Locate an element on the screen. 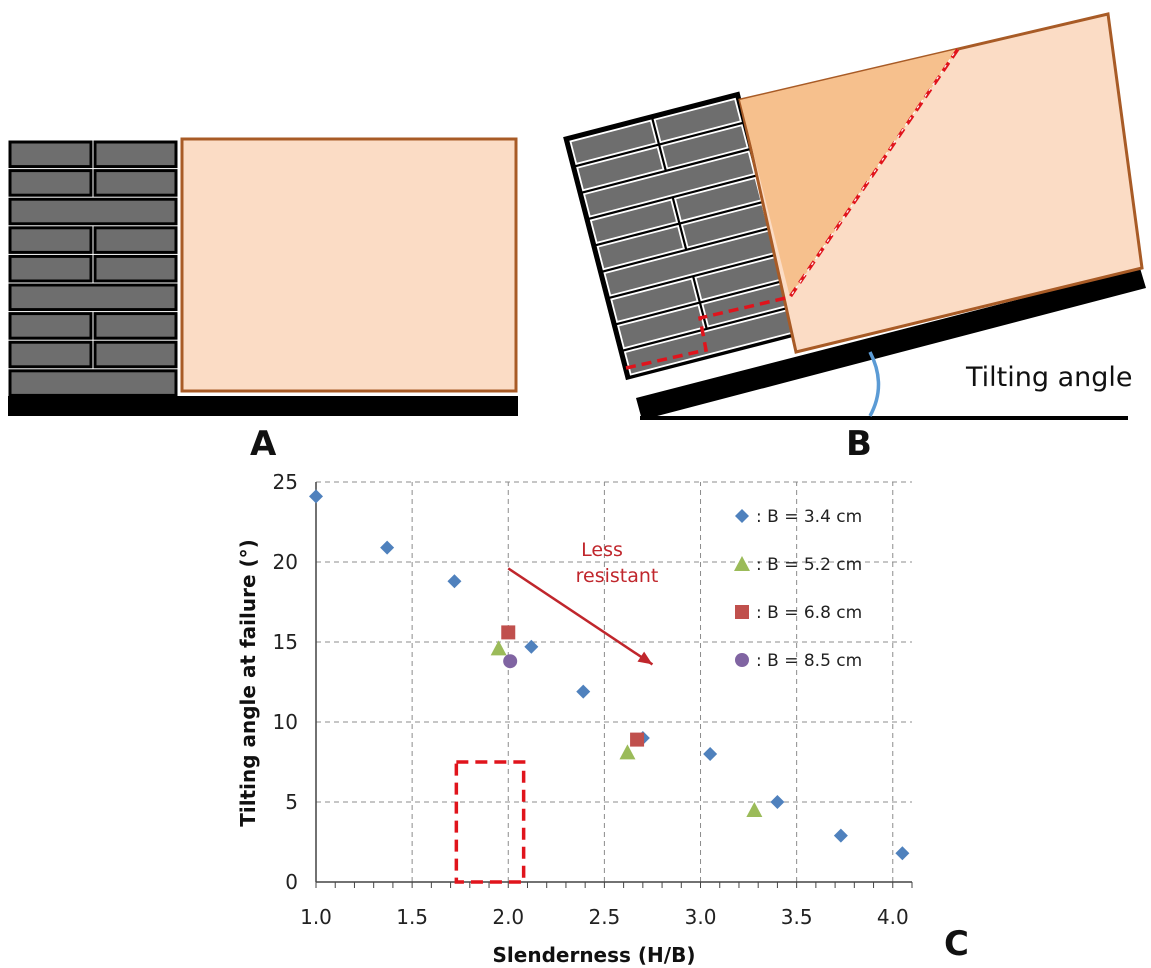 This screenshot has height=968, width=1151. legend-label: : B = 6.8 cm is located at coordinates (809, 613).